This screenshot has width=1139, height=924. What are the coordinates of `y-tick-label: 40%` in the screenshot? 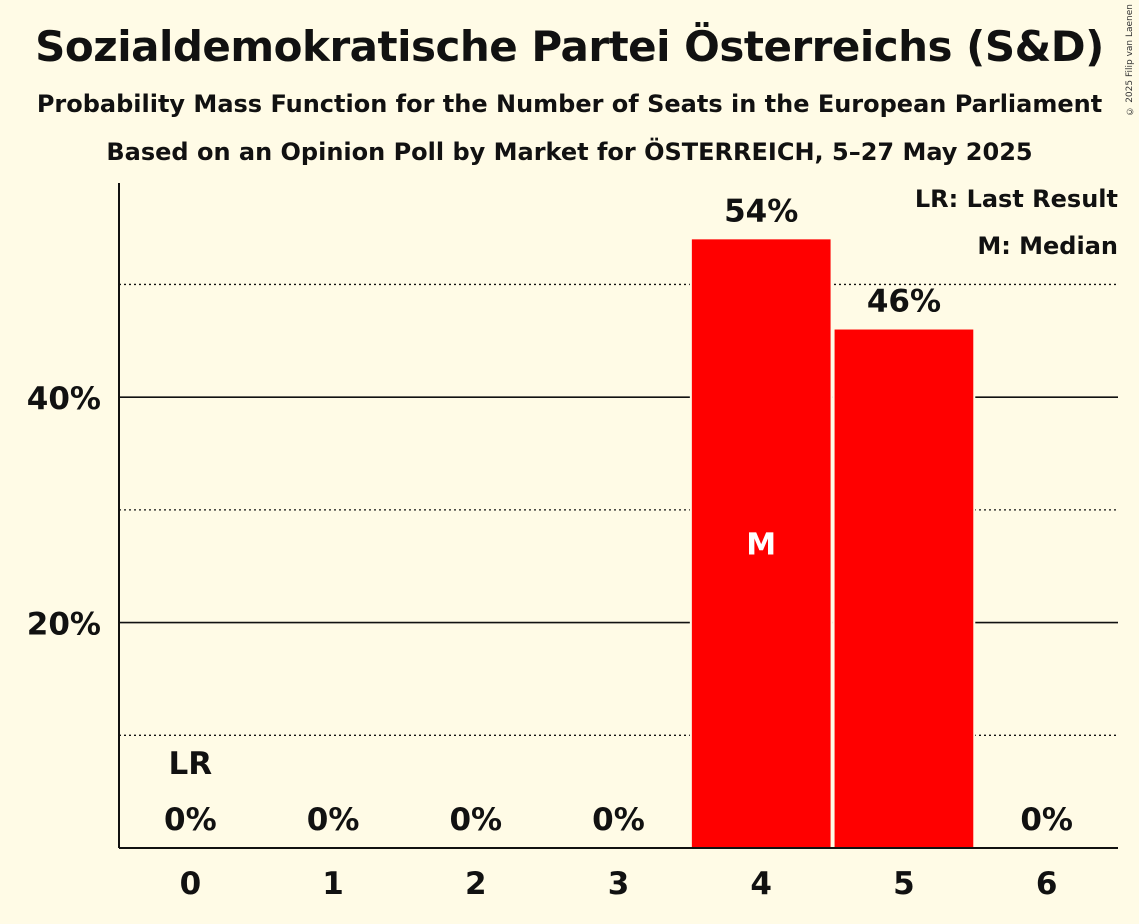 It's located at (64, 399).